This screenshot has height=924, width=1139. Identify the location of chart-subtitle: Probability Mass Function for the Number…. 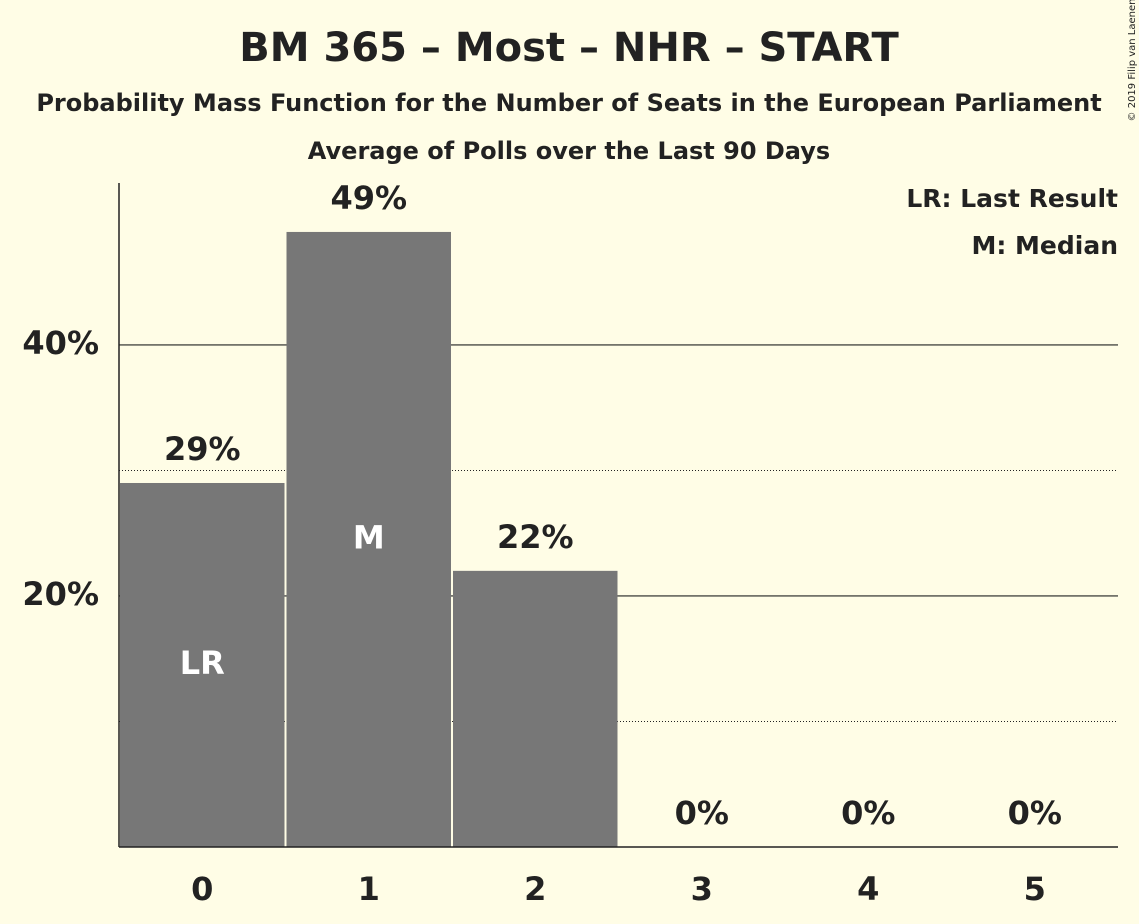
(568, 103).